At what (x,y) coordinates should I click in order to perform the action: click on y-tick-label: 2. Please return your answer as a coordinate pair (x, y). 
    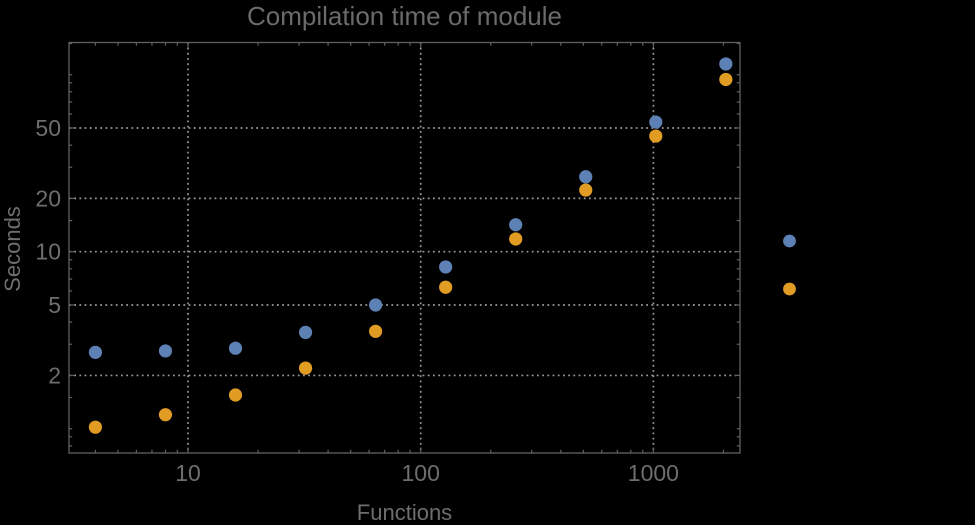
    Looking at the image, I should click on (54, 375).